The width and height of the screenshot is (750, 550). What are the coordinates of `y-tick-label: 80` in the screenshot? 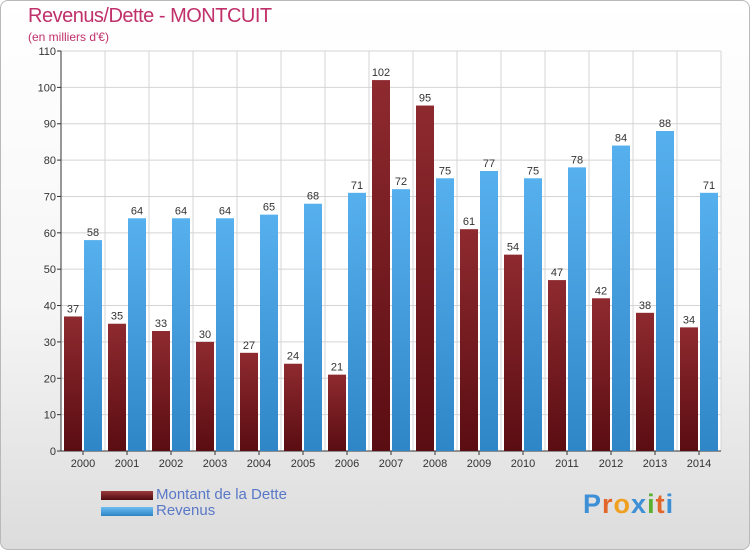 It's located at (50, 161).